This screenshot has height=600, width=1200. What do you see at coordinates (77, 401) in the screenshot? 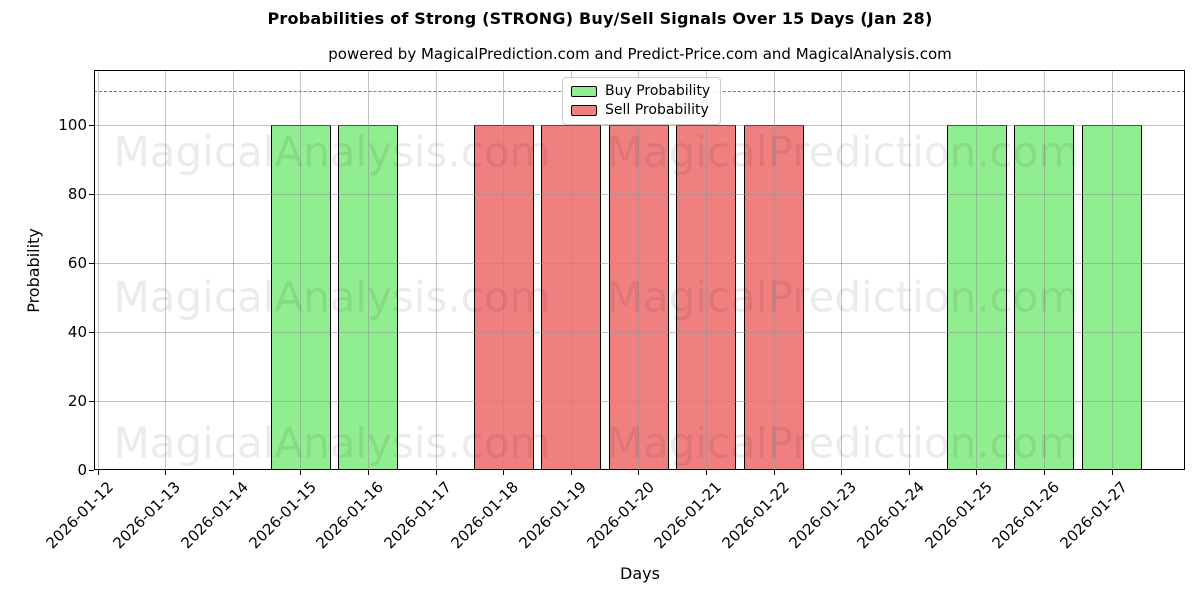
I see `y-tick-label: 20` at bounding box center [77, 401].